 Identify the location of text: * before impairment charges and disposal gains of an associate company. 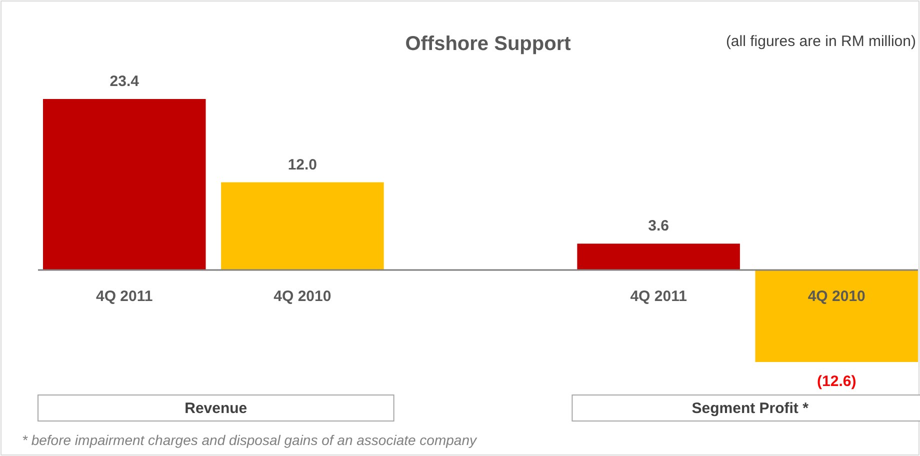
(250, 440).